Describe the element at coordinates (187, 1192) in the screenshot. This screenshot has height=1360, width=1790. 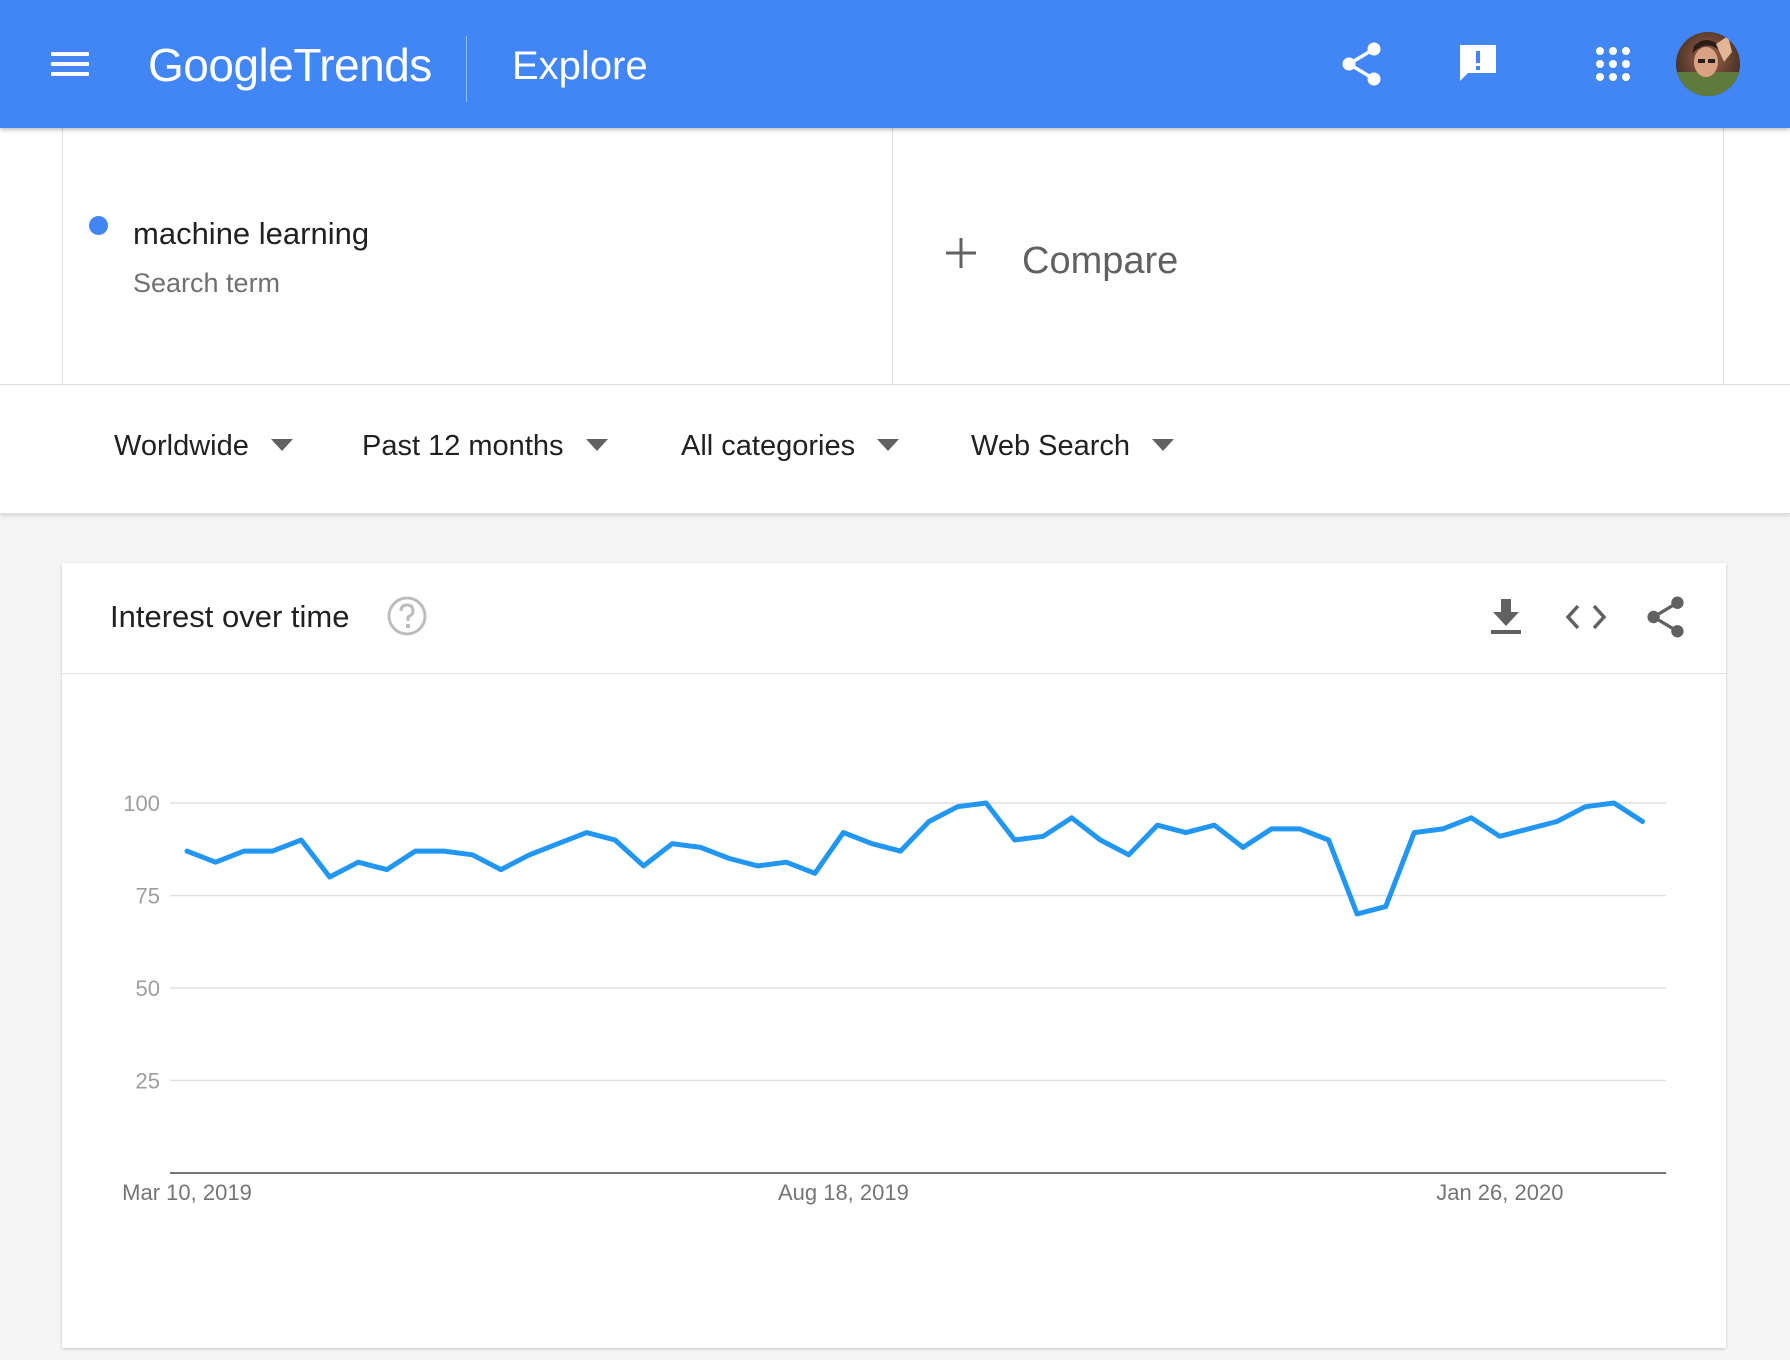
I see `x-tick-label: Mar 10, 2019` at that location.